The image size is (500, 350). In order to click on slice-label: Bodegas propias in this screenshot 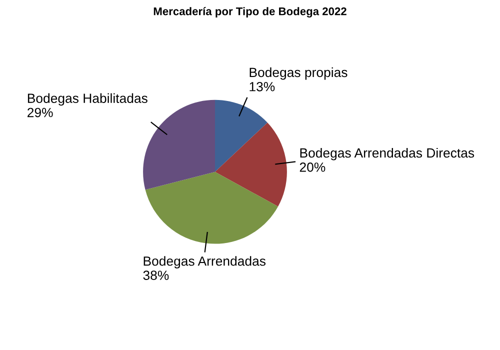, I will do `click(299, 73)`.